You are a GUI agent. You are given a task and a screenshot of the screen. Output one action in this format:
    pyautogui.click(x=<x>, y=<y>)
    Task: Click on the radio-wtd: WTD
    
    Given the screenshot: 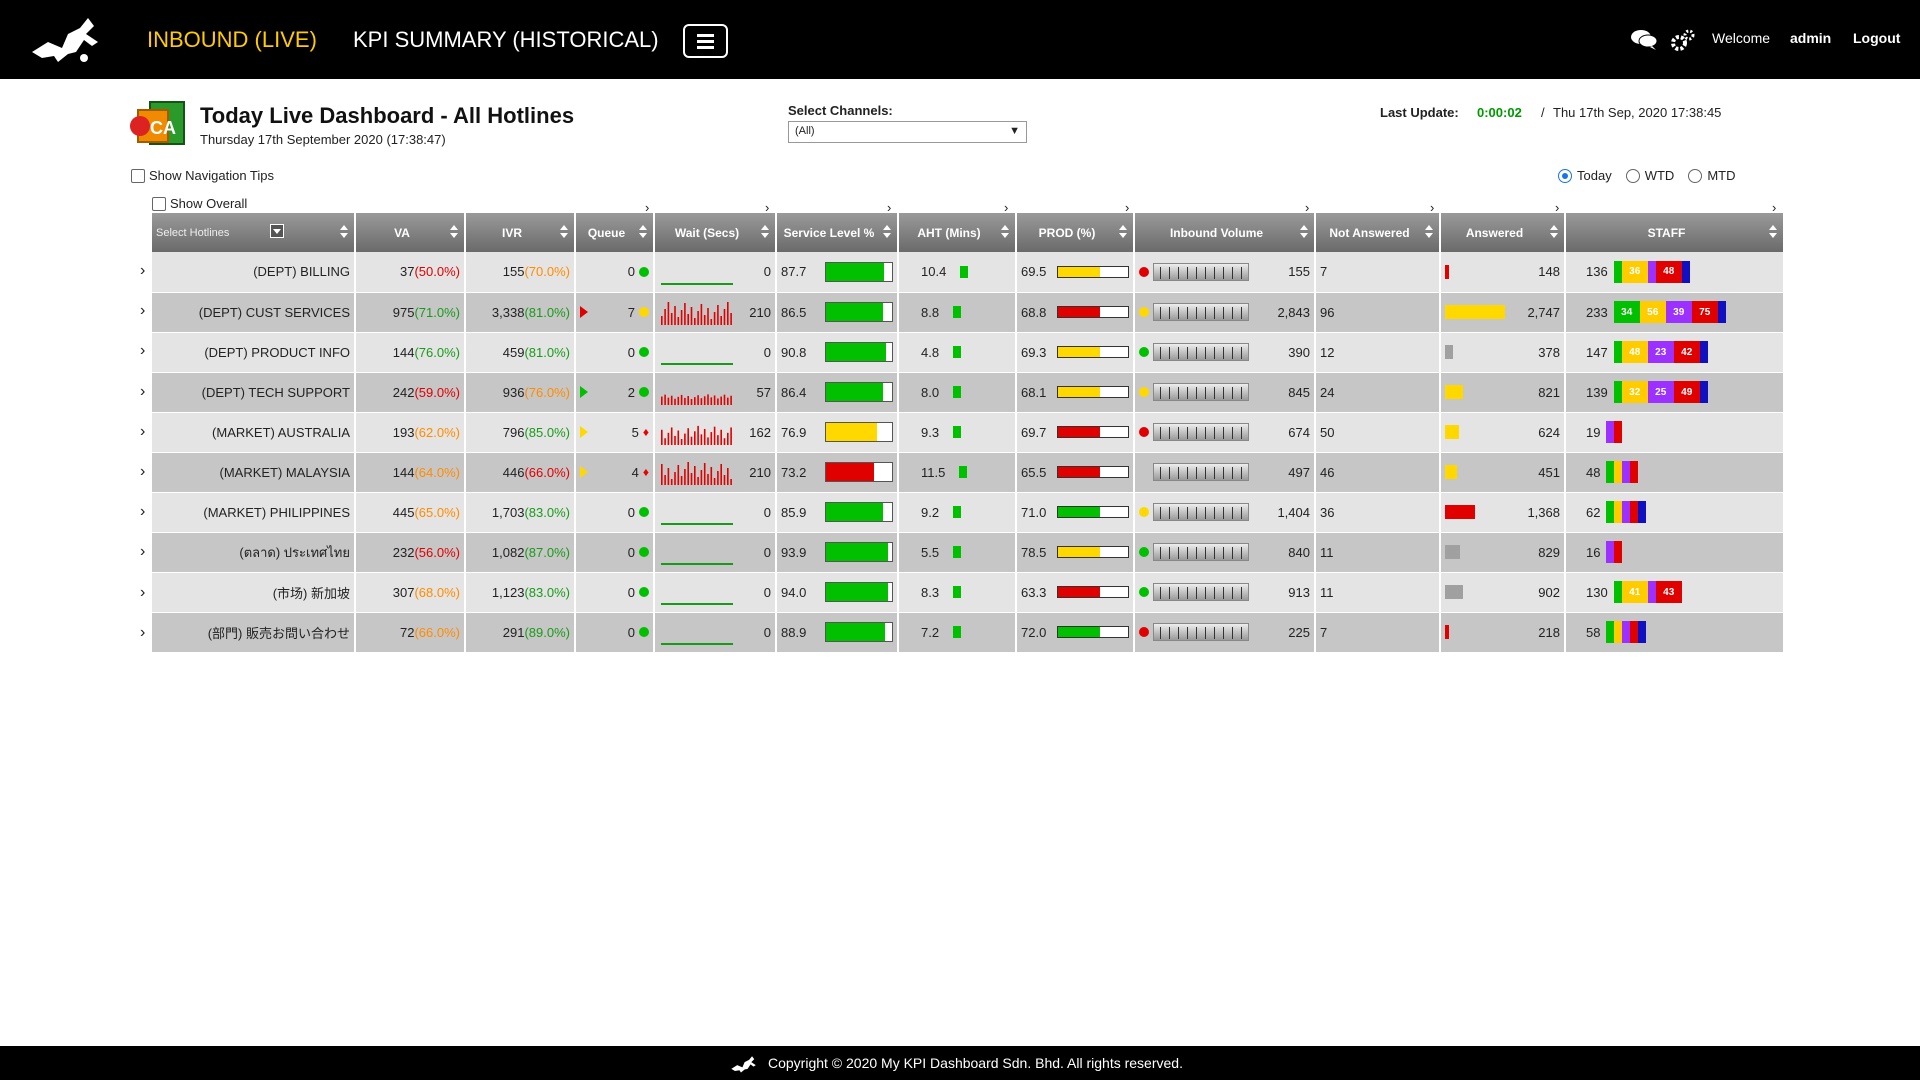 What is the action you would take?
    pyautogui.click(x=1649, y=175)
    